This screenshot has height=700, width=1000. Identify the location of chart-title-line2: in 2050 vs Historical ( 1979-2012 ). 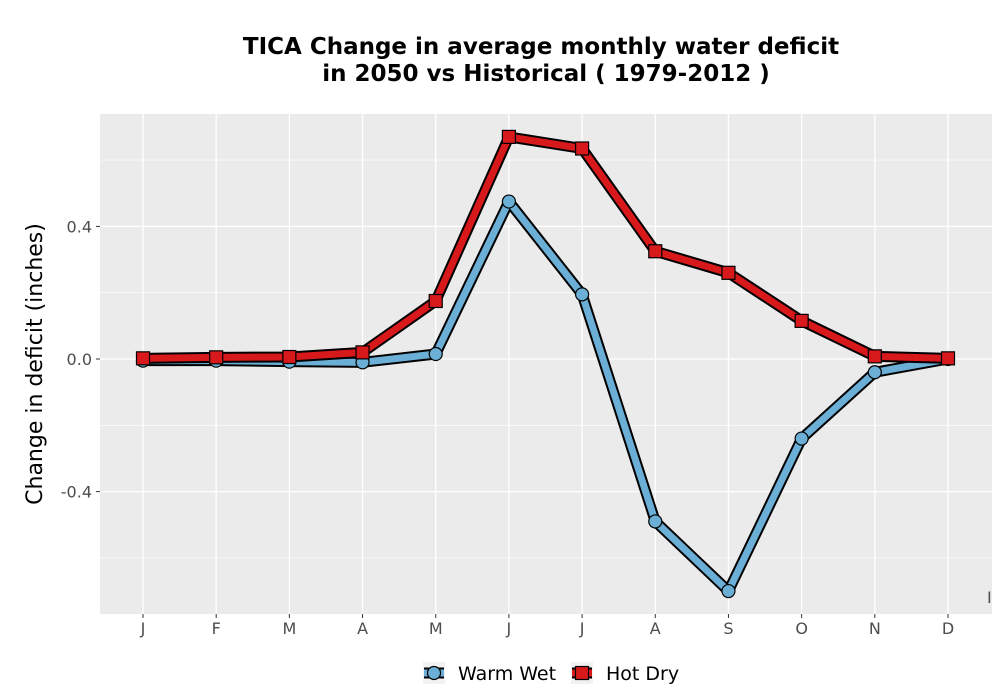
(545, 74).